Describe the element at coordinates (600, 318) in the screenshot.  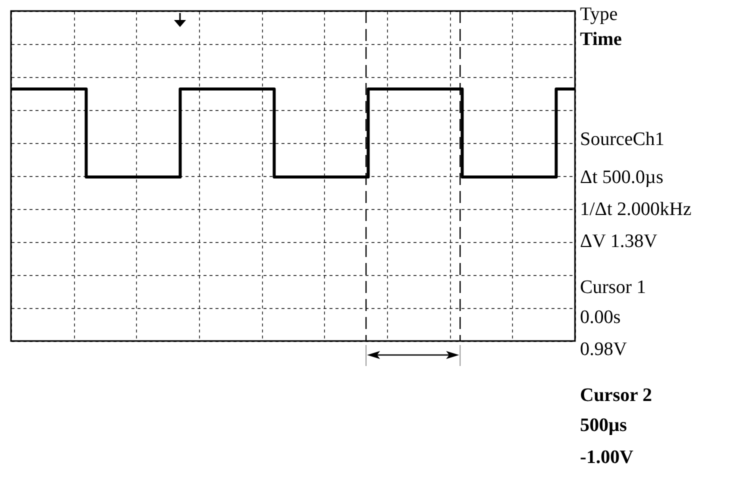
I see `text: 0.00s` at that location.